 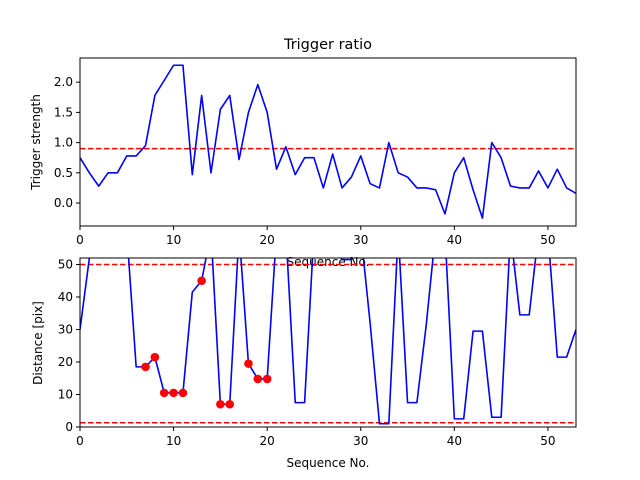 I want to click on y-tick-label: 0, so click(x=69, y=427).